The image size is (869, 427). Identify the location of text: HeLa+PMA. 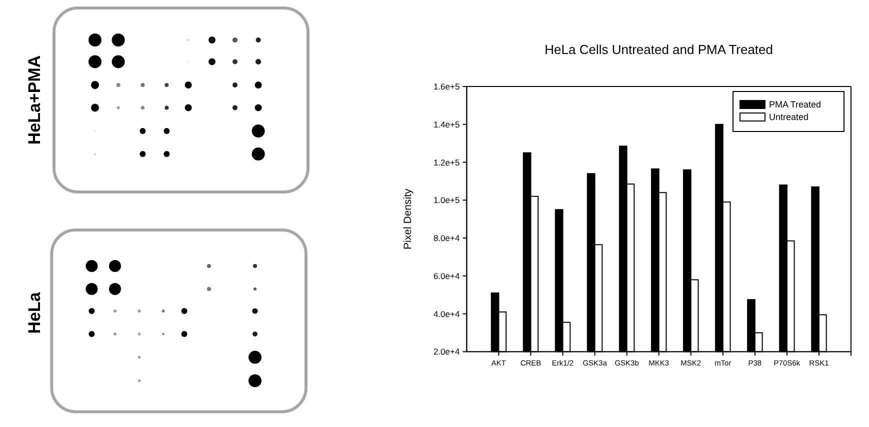
(34, 100).